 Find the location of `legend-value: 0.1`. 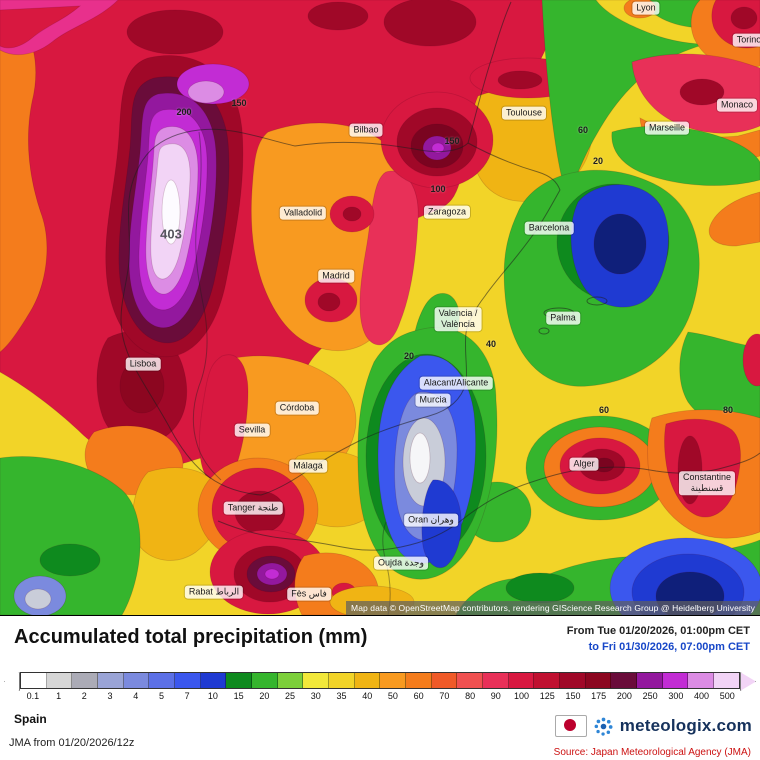

legend-value: 0.1 is located at coordinates (33, 696).